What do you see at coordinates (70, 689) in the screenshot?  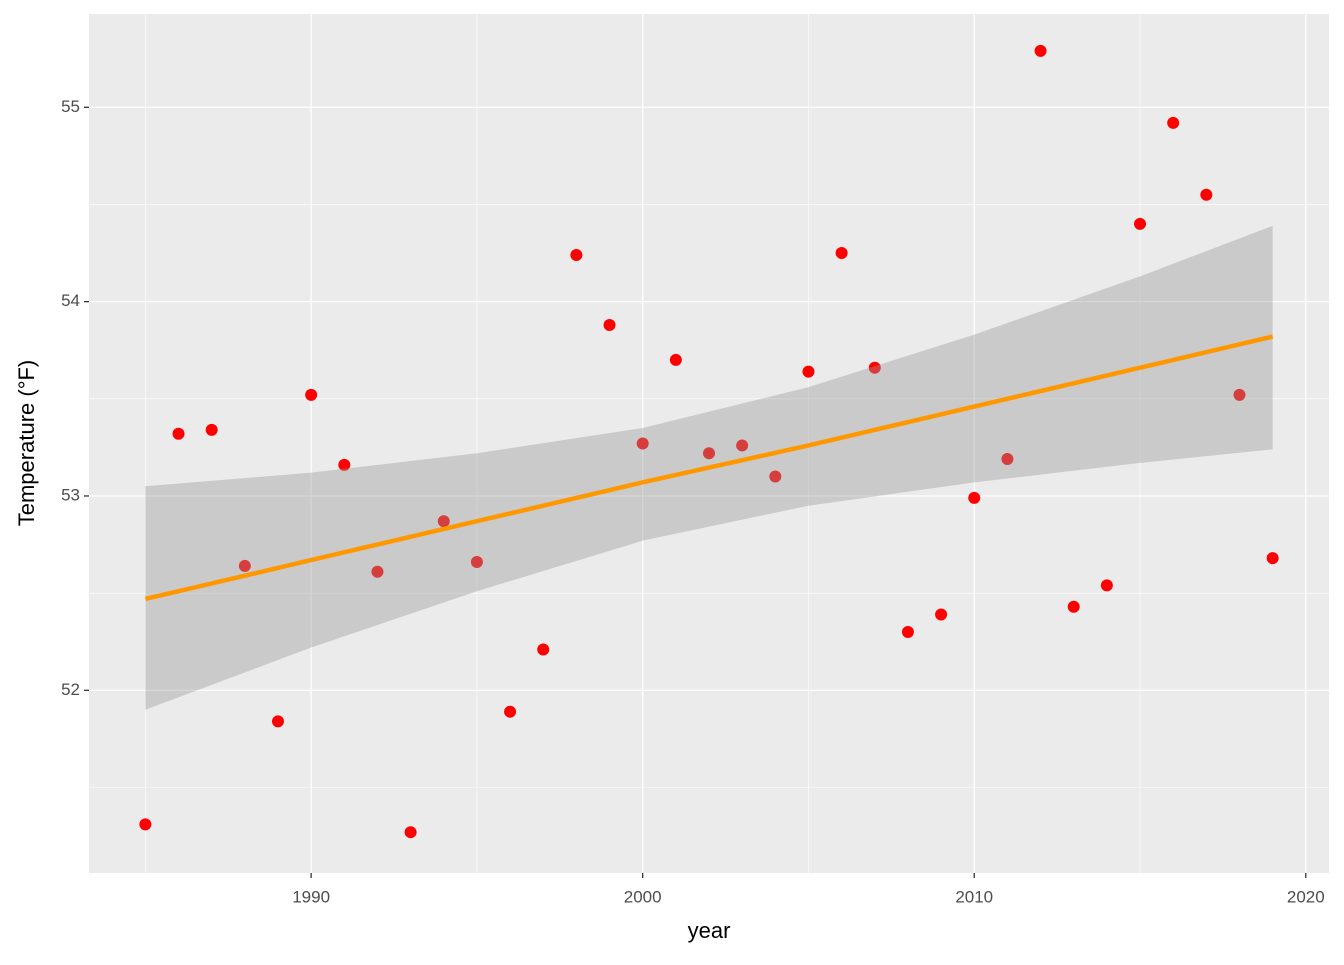 I see `y-tick-label: 52` at bounding box center [70, 689].